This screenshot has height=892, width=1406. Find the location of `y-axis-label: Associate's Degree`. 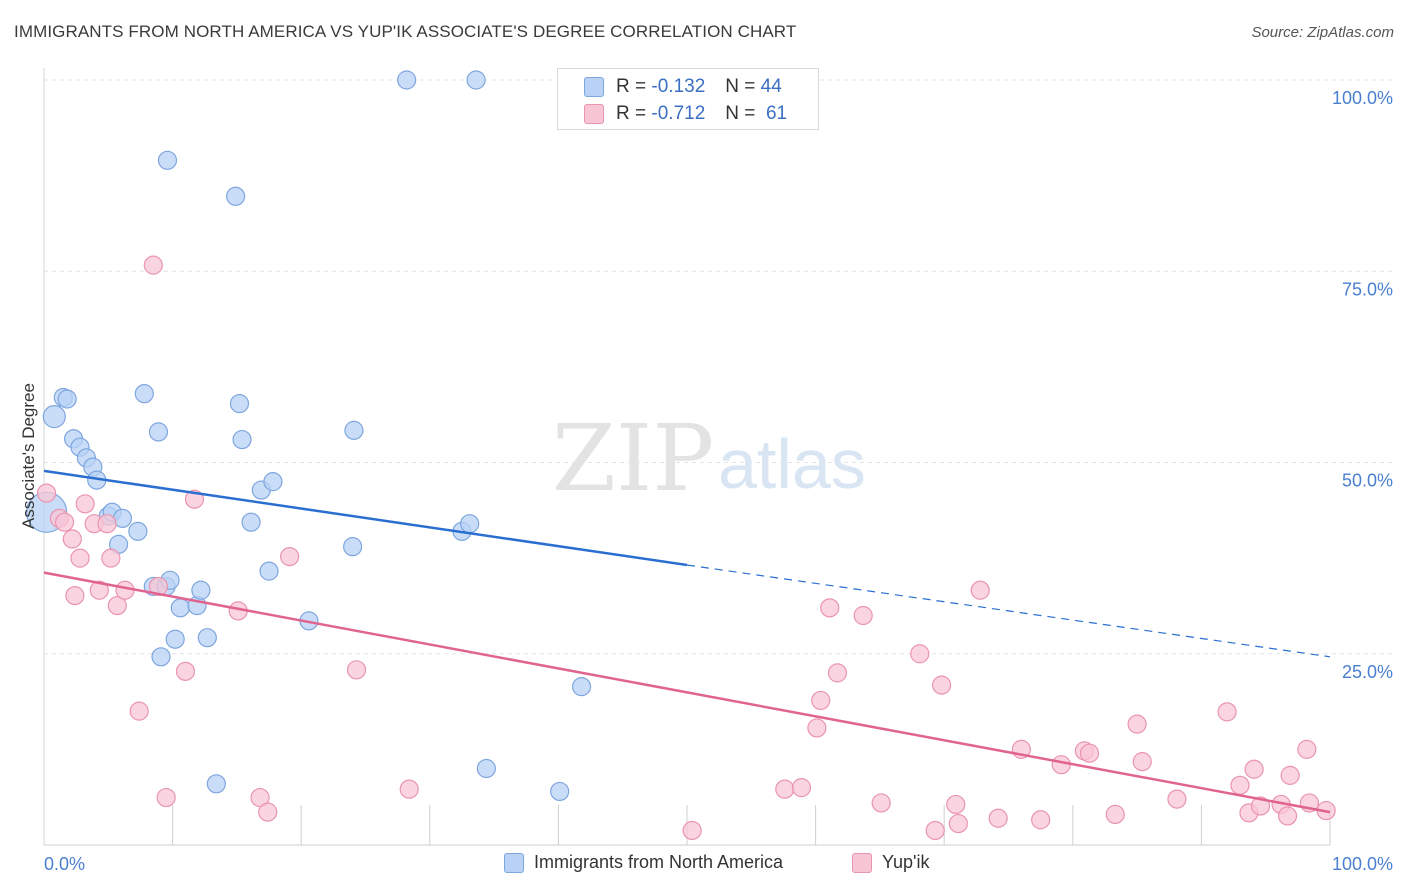

y-axis-label: Associate's Degree is located at coordinates (28, 456).